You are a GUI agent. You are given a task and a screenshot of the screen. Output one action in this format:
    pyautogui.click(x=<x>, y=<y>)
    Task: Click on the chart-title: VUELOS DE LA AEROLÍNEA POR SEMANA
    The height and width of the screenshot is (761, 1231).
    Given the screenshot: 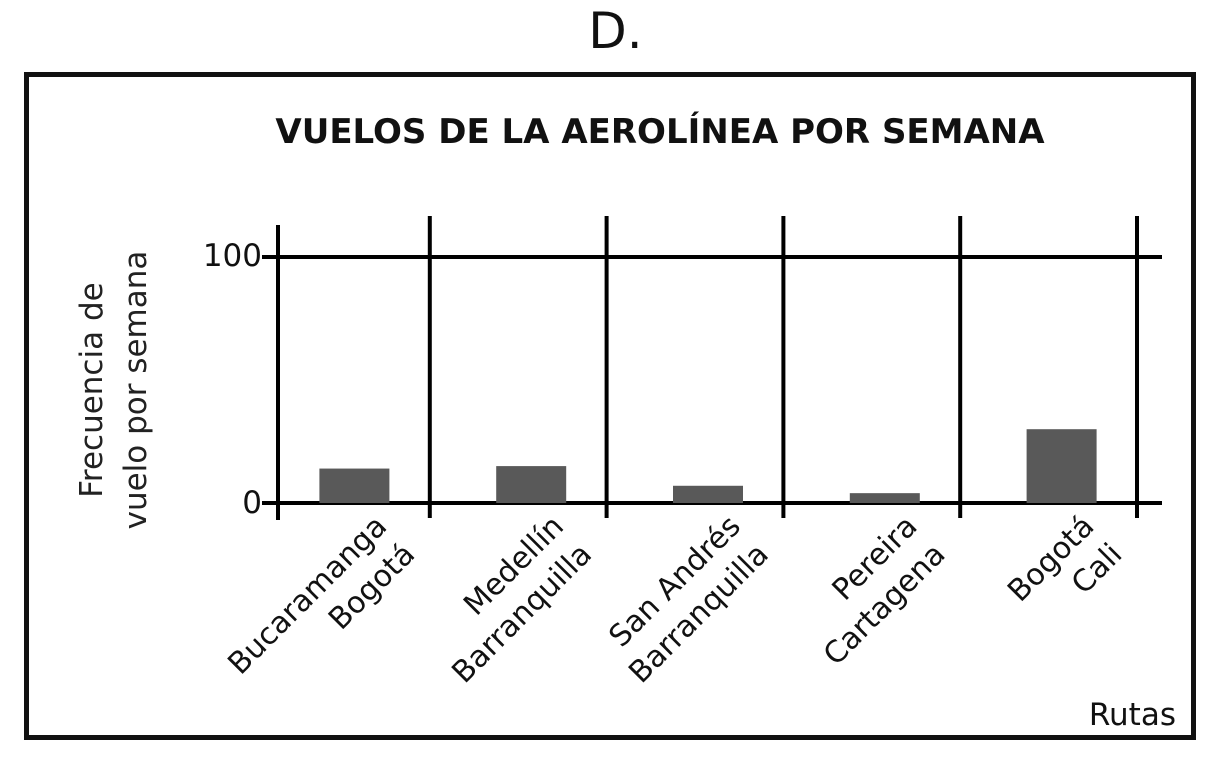 What is the action you would take?
    pyautogui.click(x=660, y=131)
    